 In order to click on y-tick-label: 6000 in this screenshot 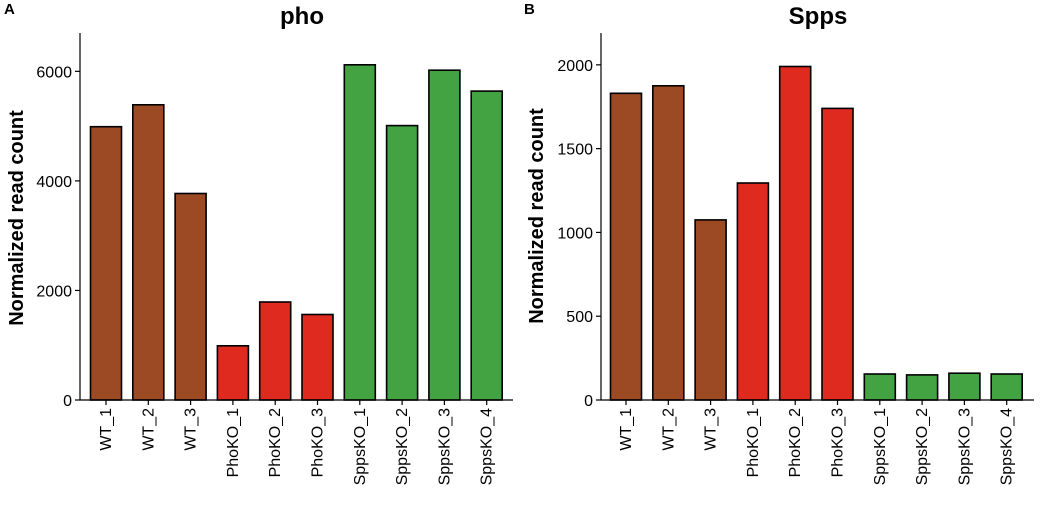, I will do `click(54, 72)`.